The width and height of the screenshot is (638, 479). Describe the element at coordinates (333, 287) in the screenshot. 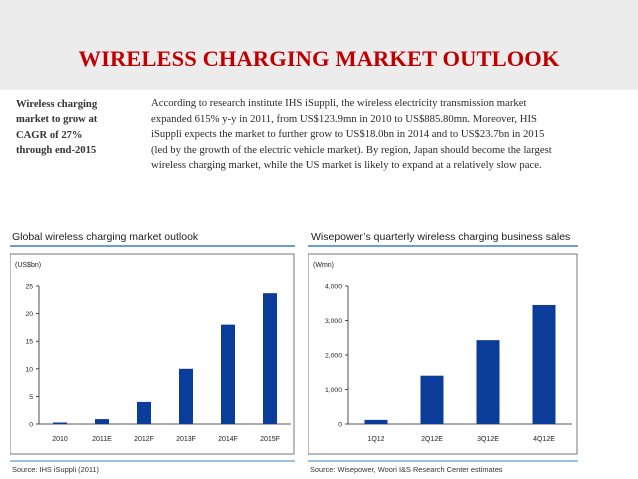

I see `y-tick-label: 4,000` at that location.